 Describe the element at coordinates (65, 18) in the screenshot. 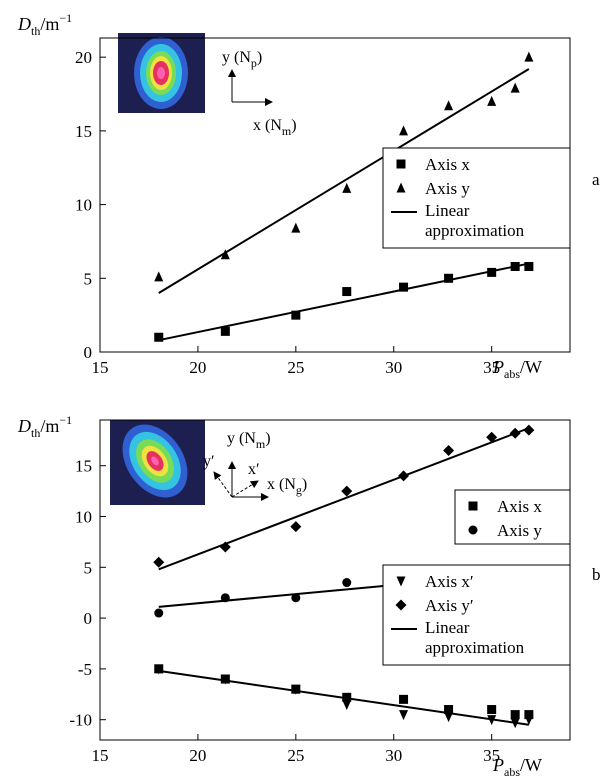

I see `y-axis-label-part: −1` at that location.